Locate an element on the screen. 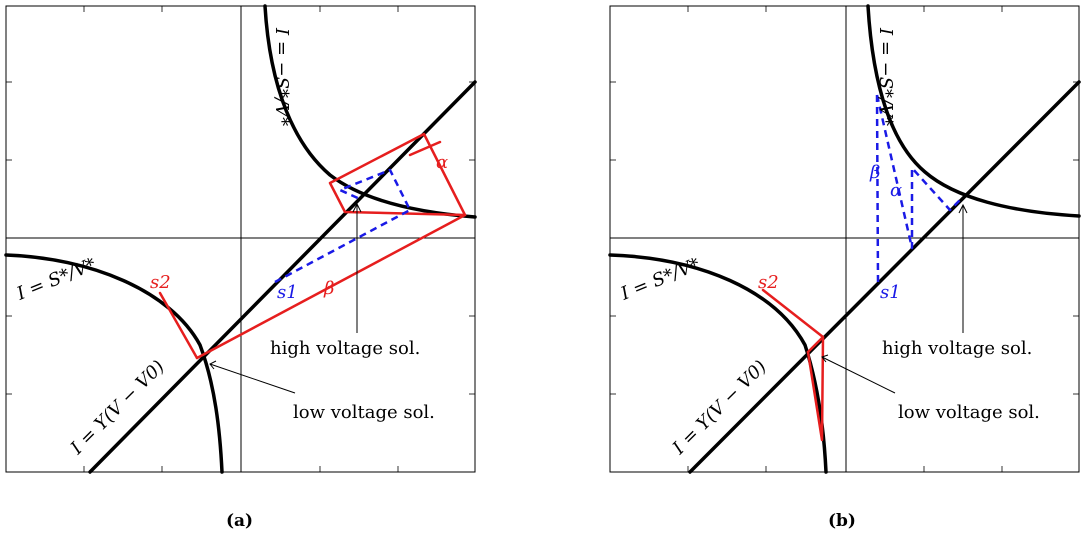 The height and width of the screenshot is (533, 1081). caption-a: (a) is located at coordinates (239, 521).